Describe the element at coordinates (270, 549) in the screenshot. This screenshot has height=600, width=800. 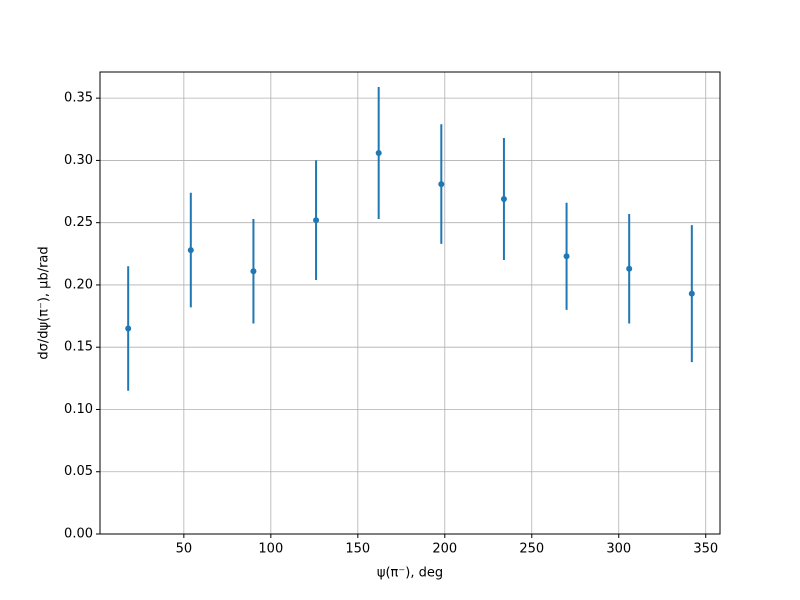
I see `x-tick-label: 100` at that location.